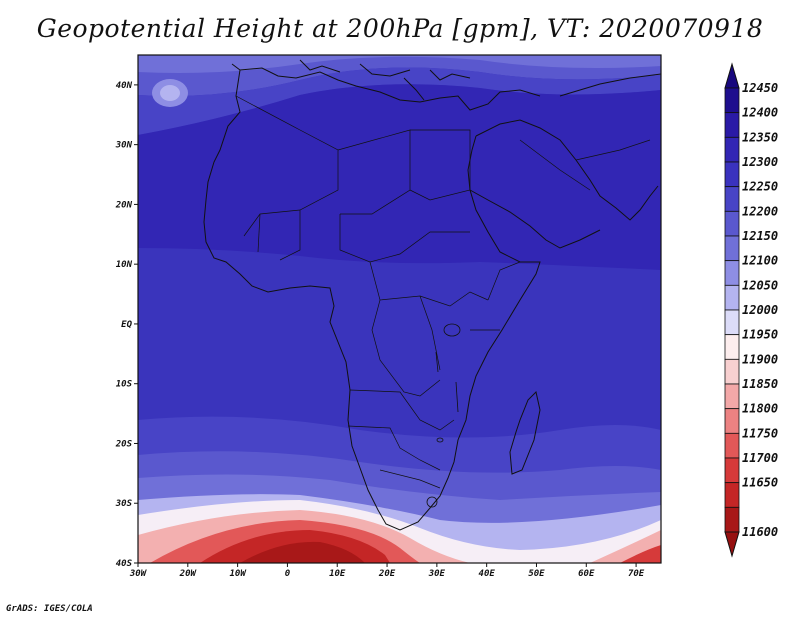 This screenshot has height=618, width=800. What do you see at coordinates (124, 564) in the screenshot?
I see `lat-tick-label: 40S` at bounding box center [124, 564].